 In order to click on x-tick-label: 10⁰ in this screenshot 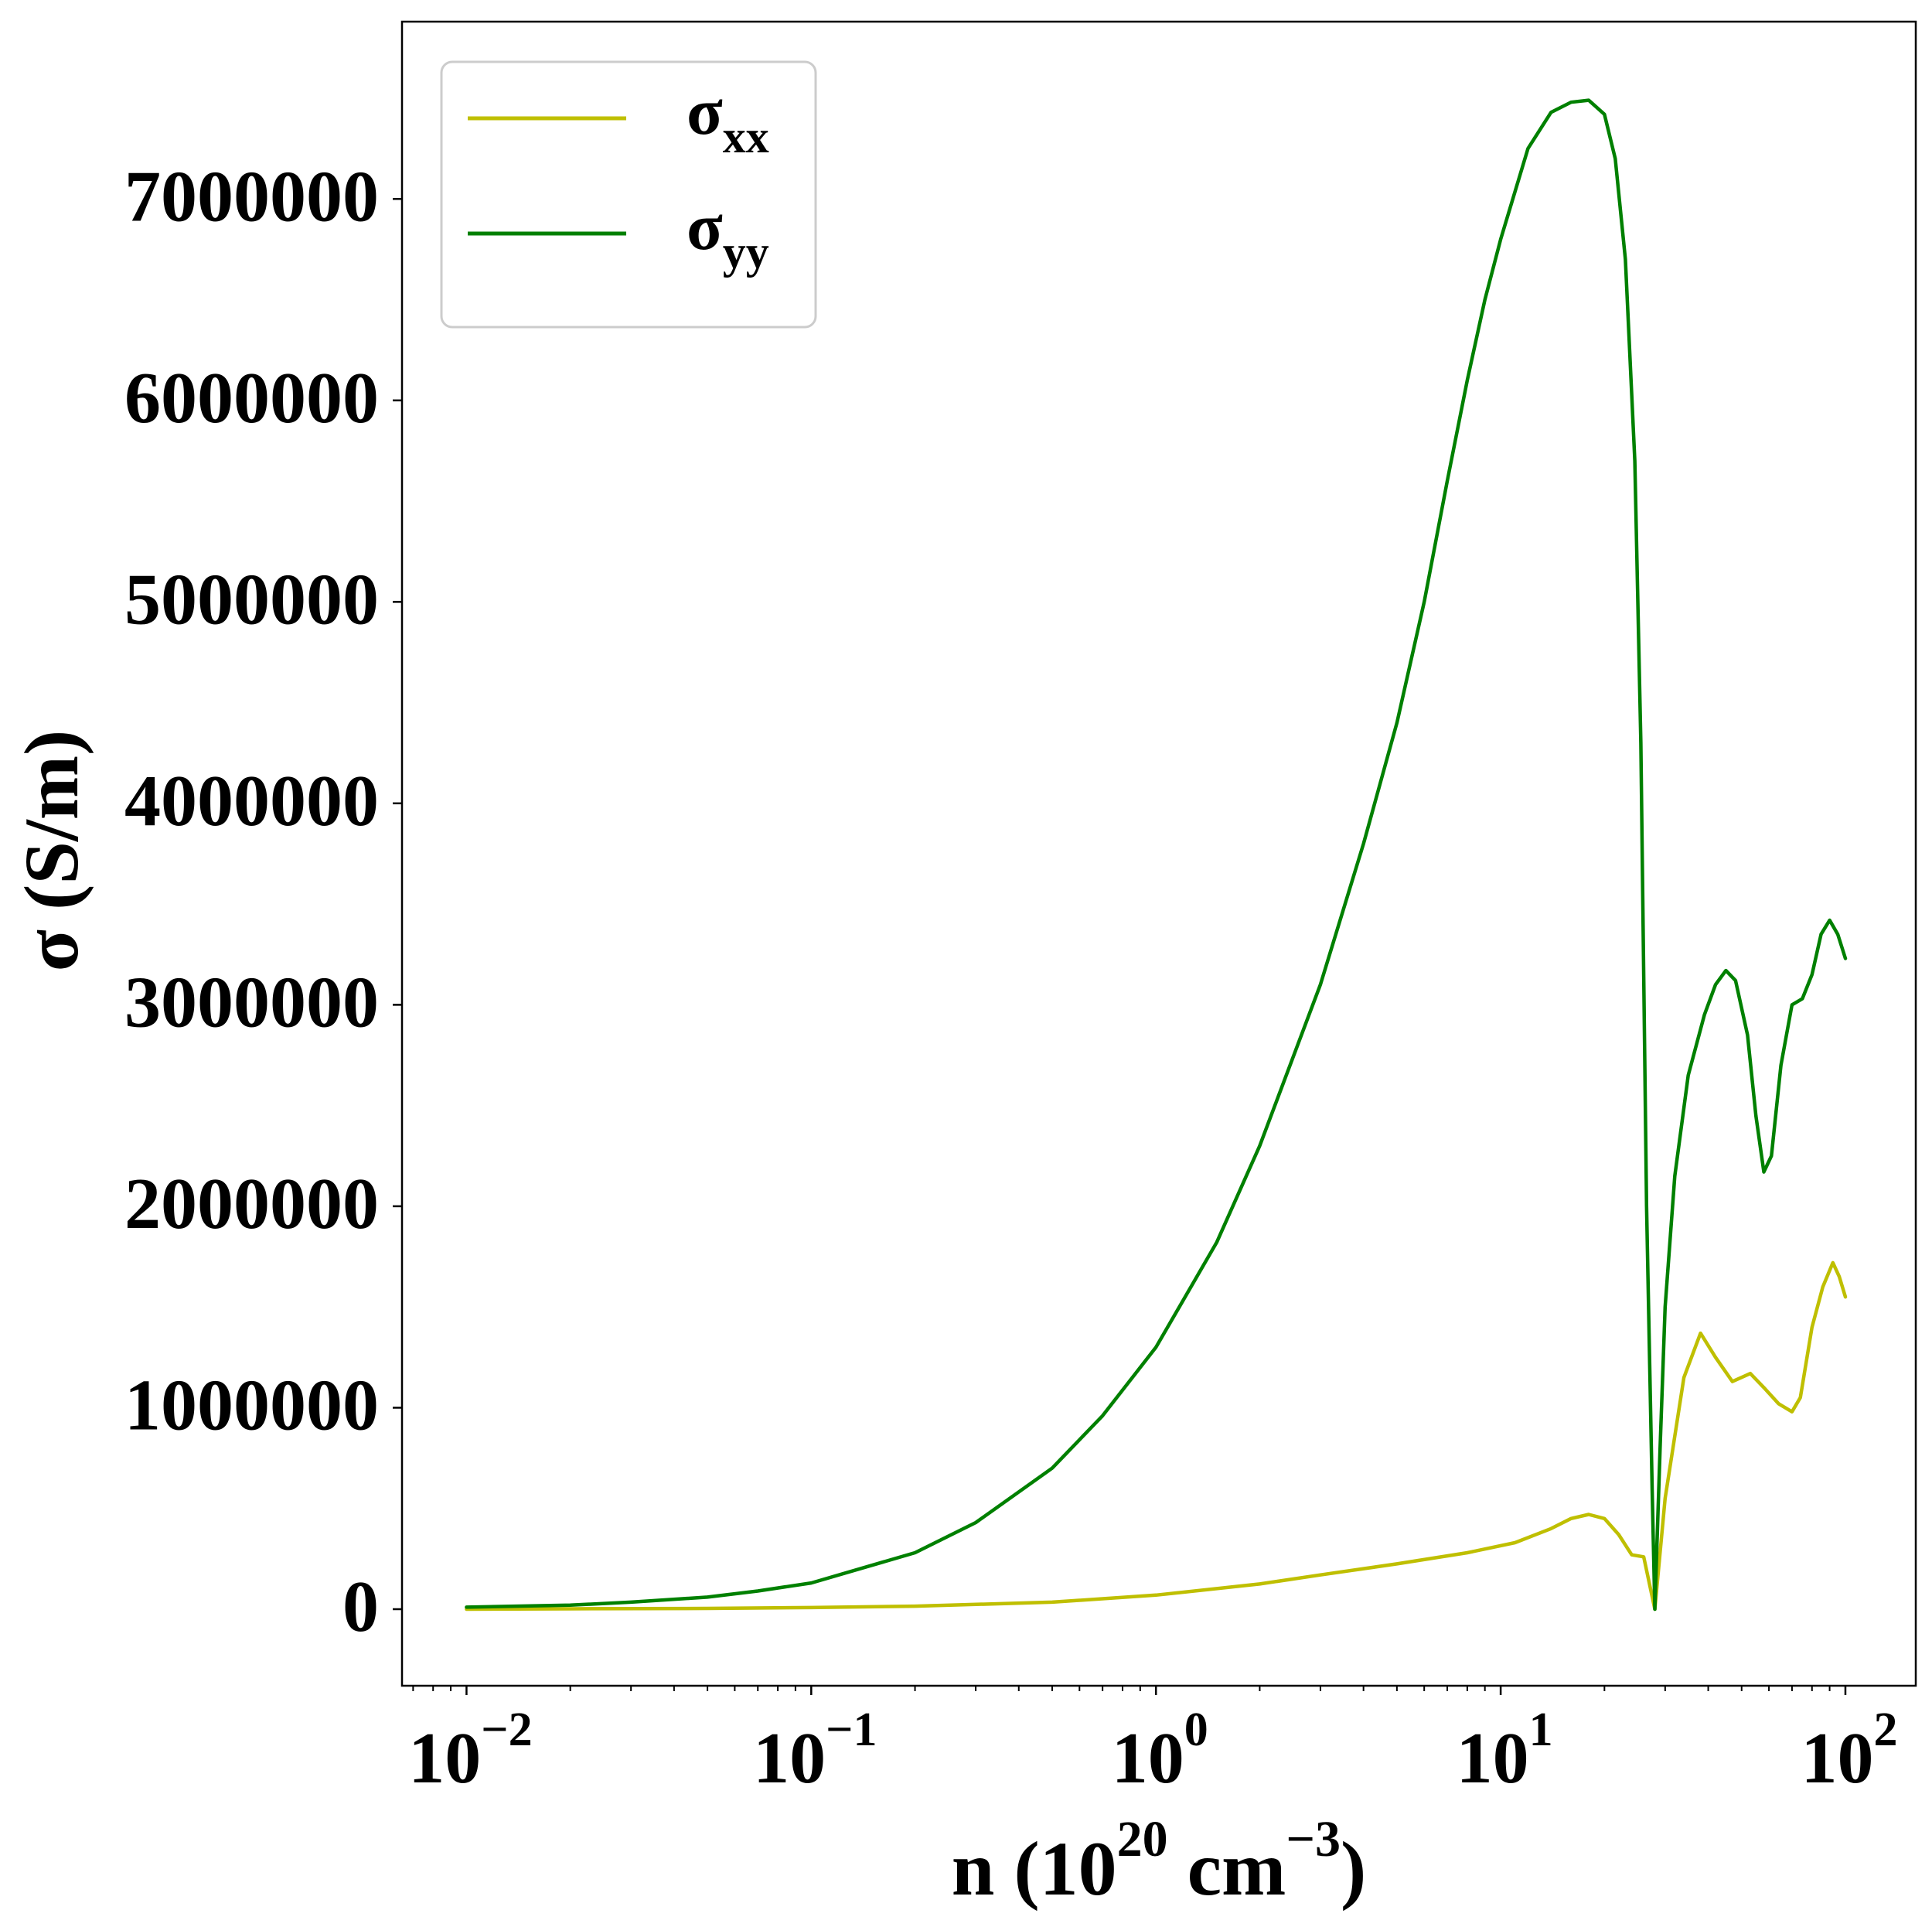, I will do `click(1160, 1751)`.